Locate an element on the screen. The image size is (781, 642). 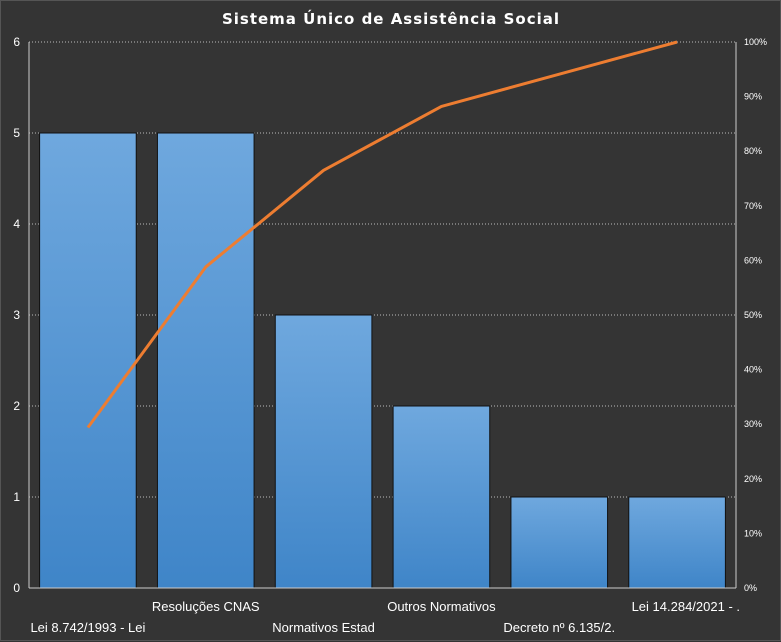
y-tick-label: 3 is located at coordinates (16, 315).